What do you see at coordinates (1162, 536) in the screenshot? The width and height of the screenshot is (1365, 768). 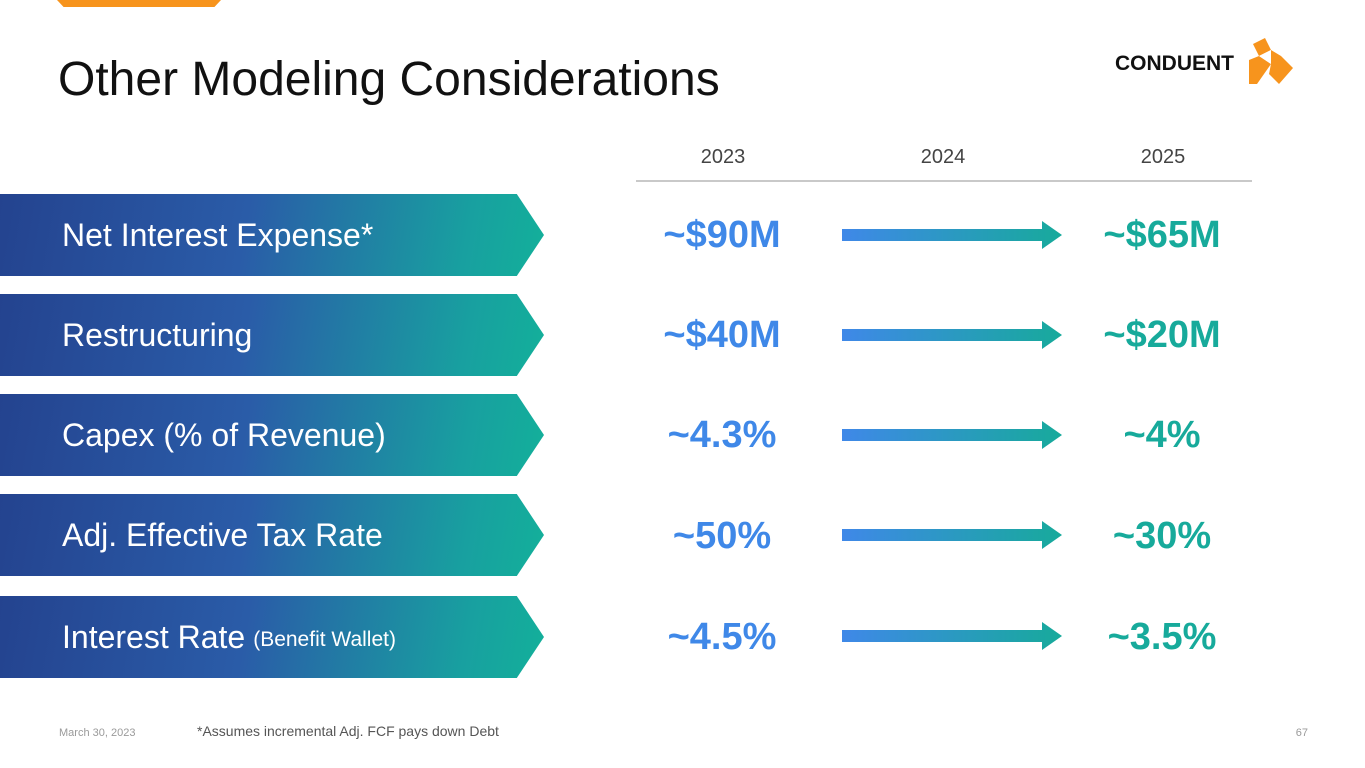 I see `value-2025-tax-rate: ~30%` at bounding box center [1162, 536].